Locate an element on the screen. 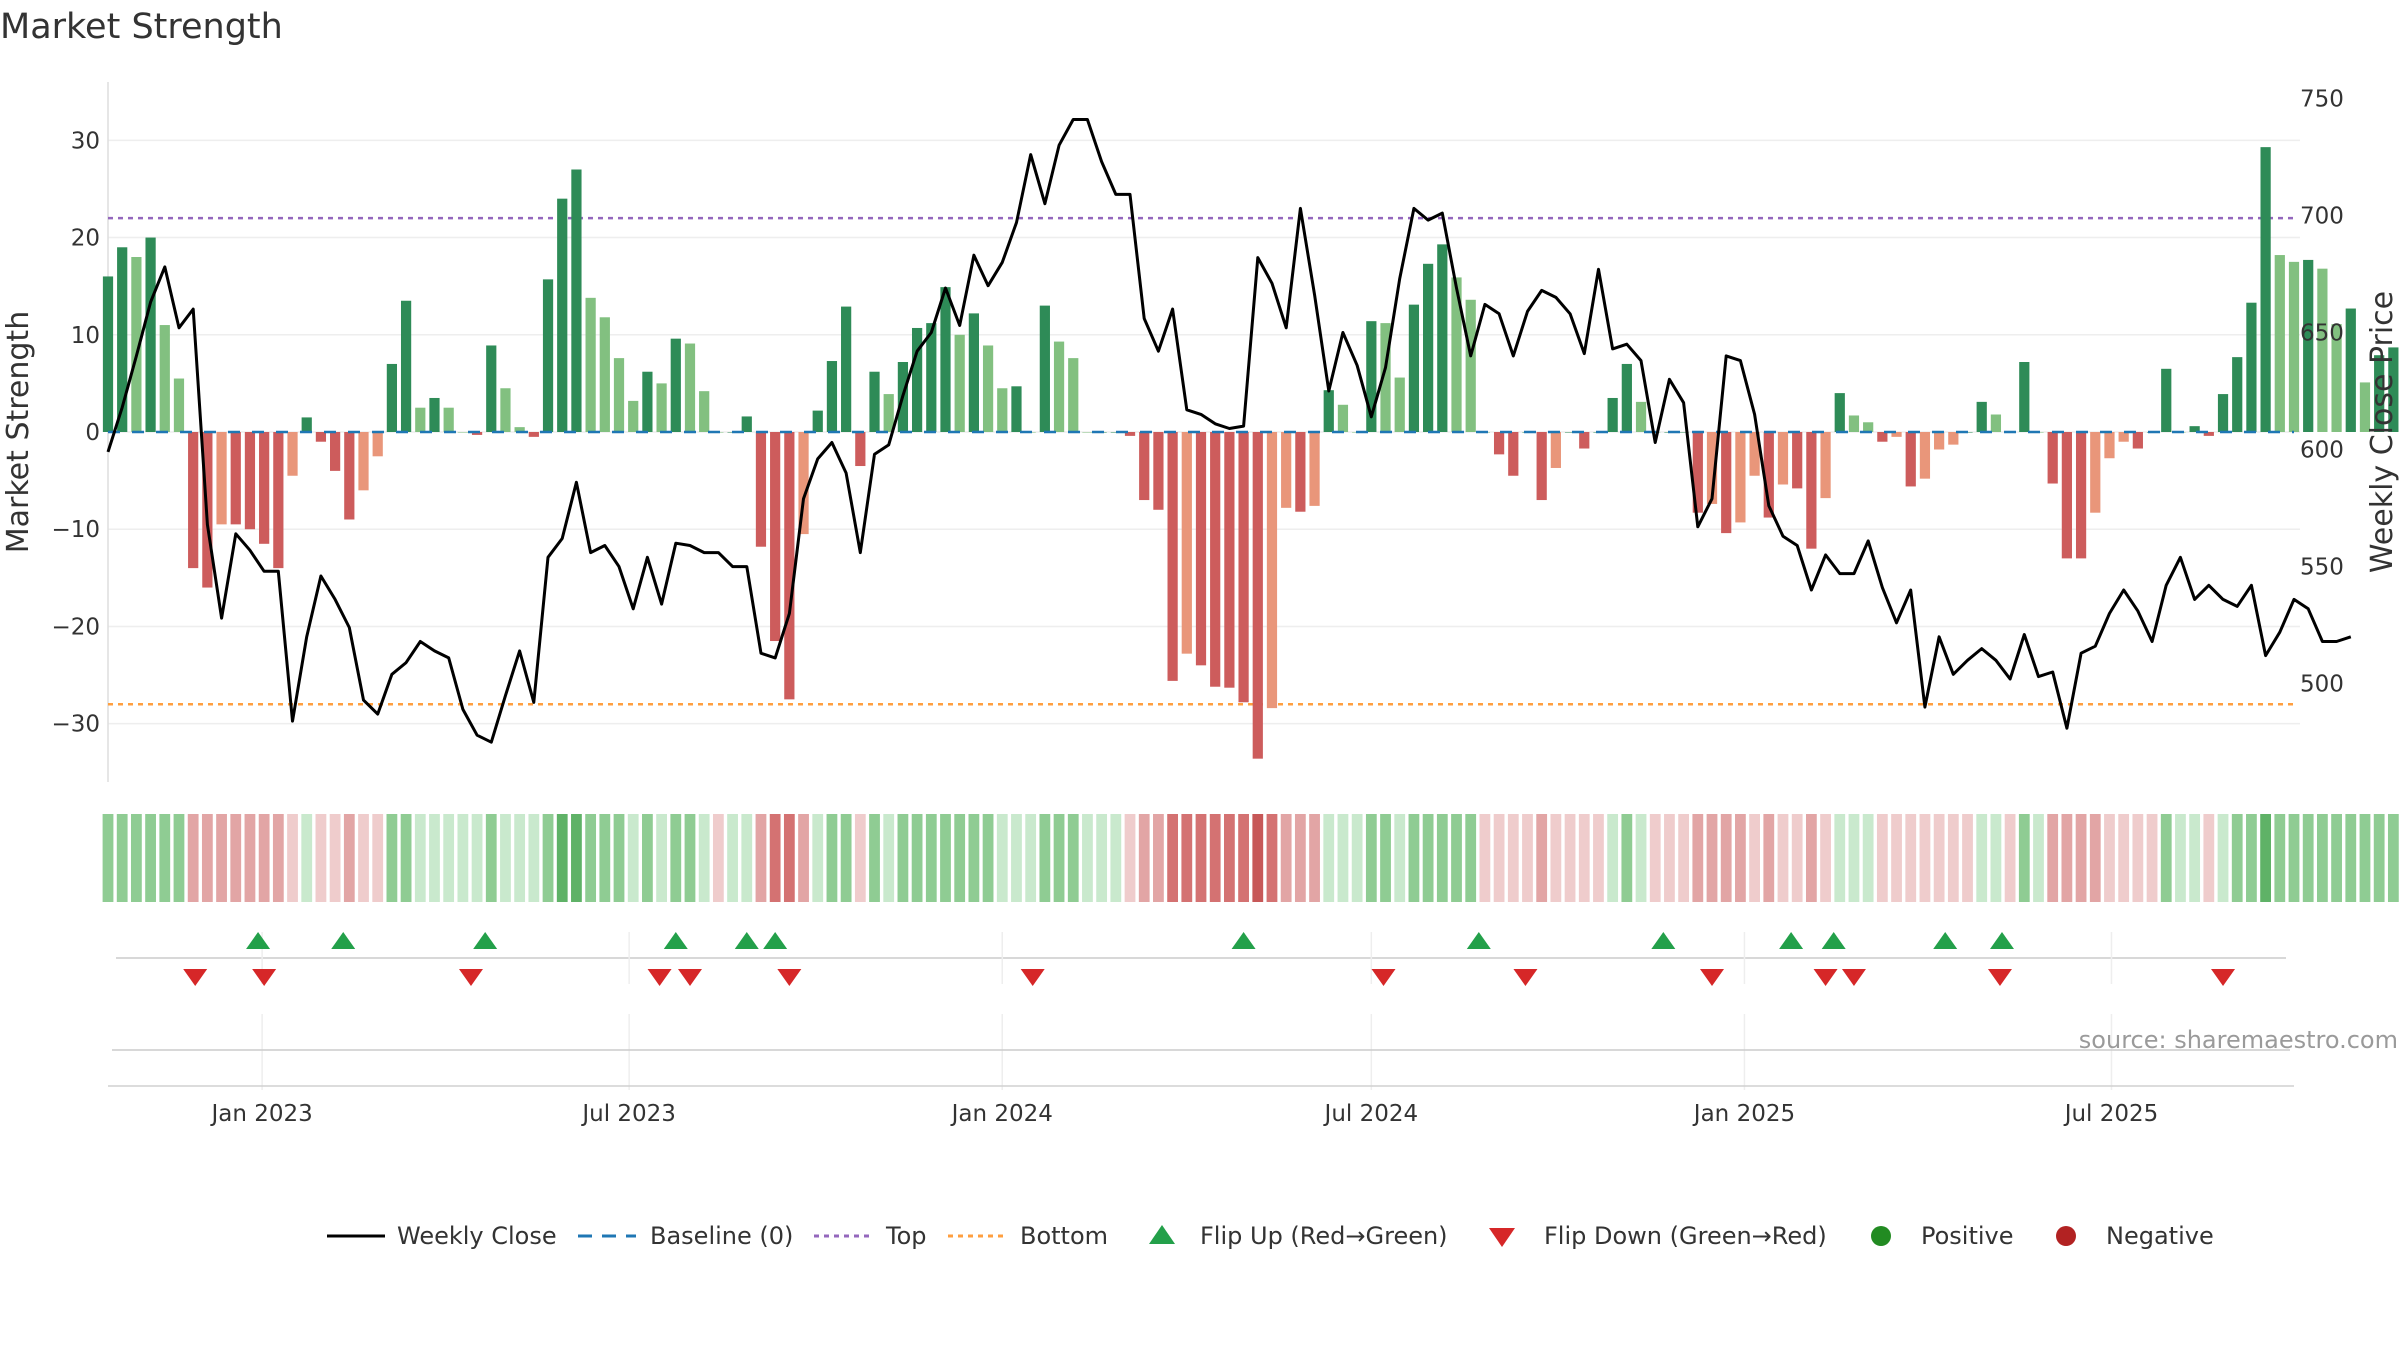  y2-tick-label: 600 is located at coordinates (2322, 451).